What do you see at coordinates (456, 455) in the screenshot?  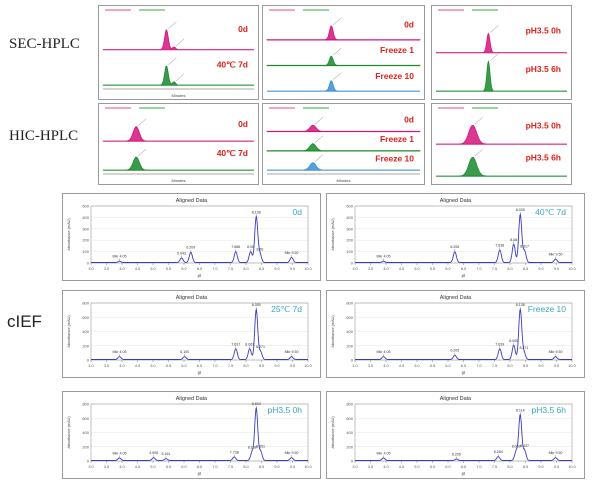 I see `peak-label: 6.205` at bounding box center [456, 455].